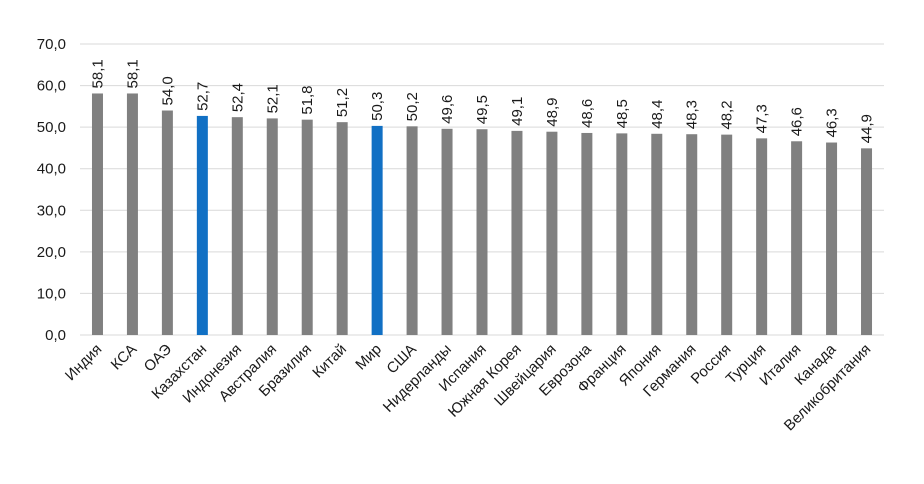  Describe the element at coordinates (51, 210) in the screenshot. I see `y-tick-label: 30,0` at that location.